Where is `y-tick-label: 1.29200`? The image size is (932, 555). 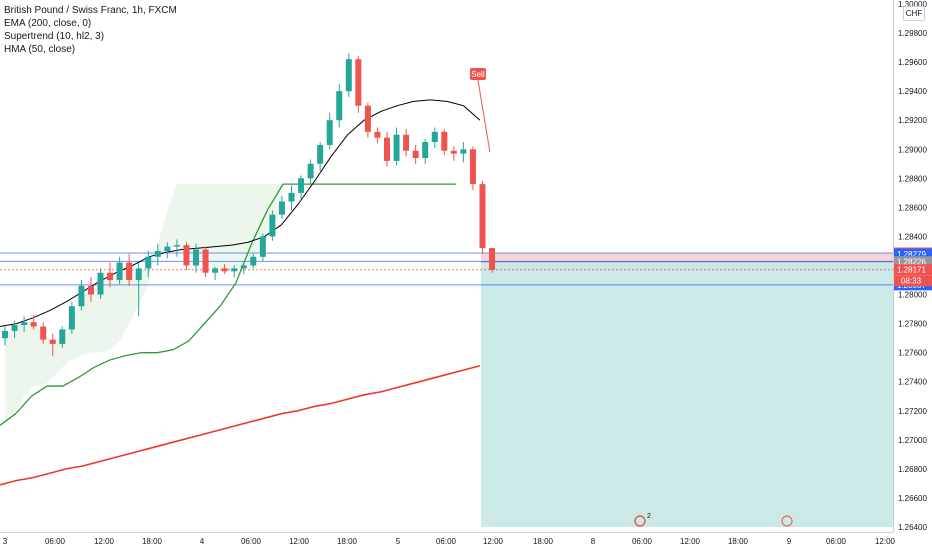
y-tick-label: 1.29200 is located at coordinates (912, 120).